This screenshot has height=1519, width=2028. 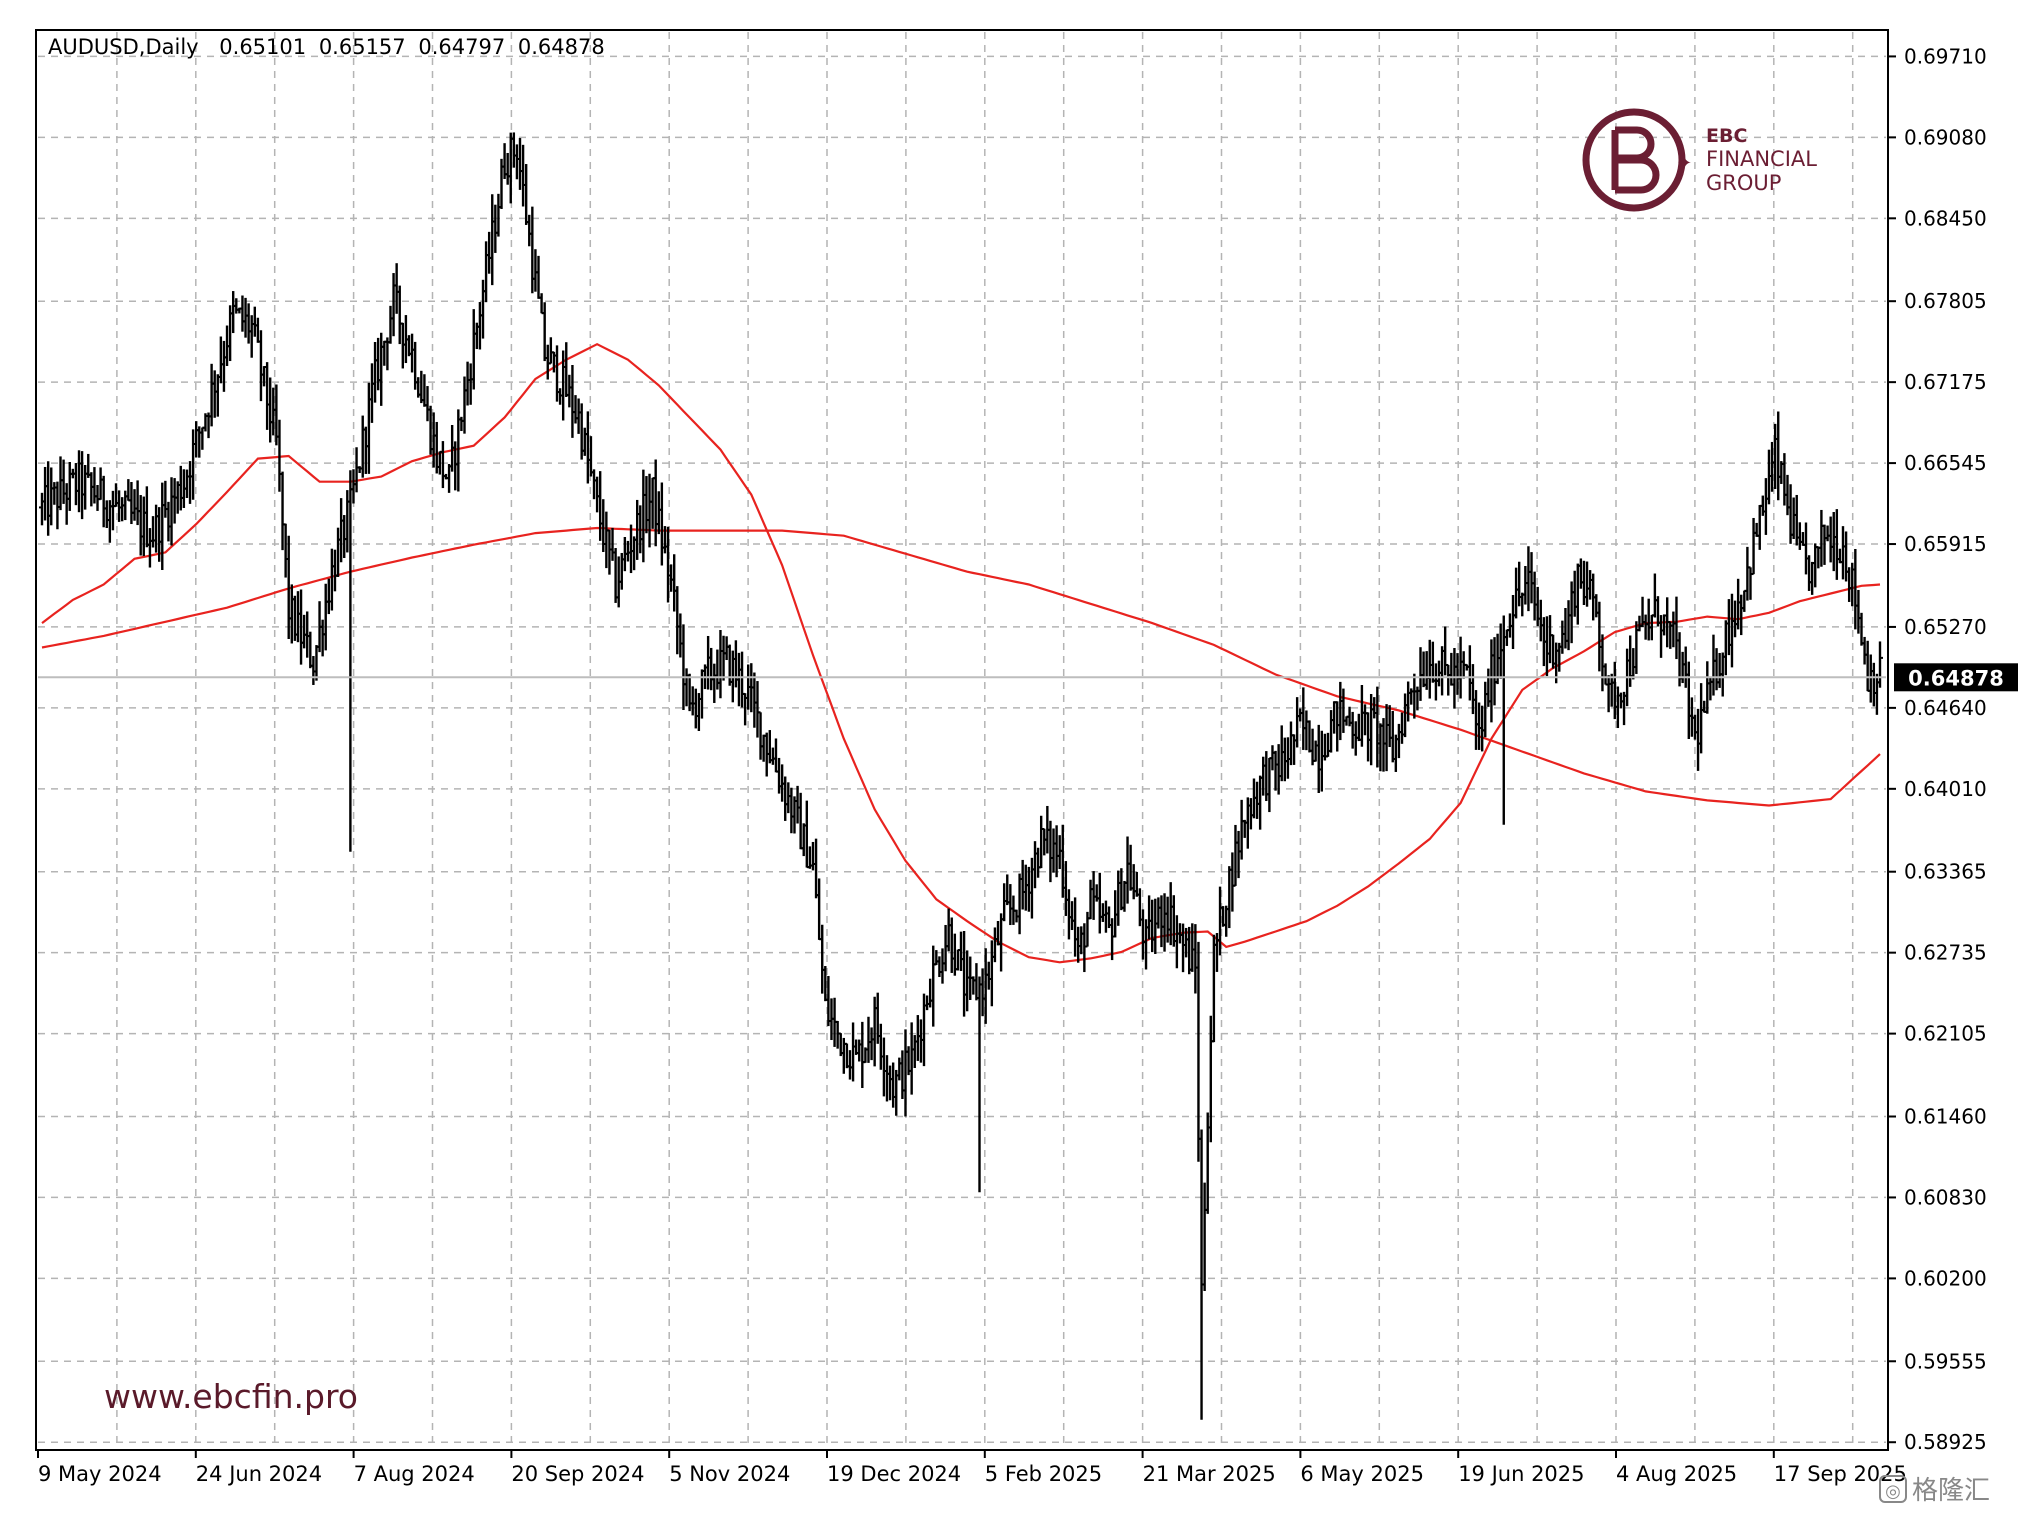 What do you see at coordinates (1945, 1361) in the screenshot?
I see `y-tick-label: 0.59555` at bounding box center [1945, 1361].